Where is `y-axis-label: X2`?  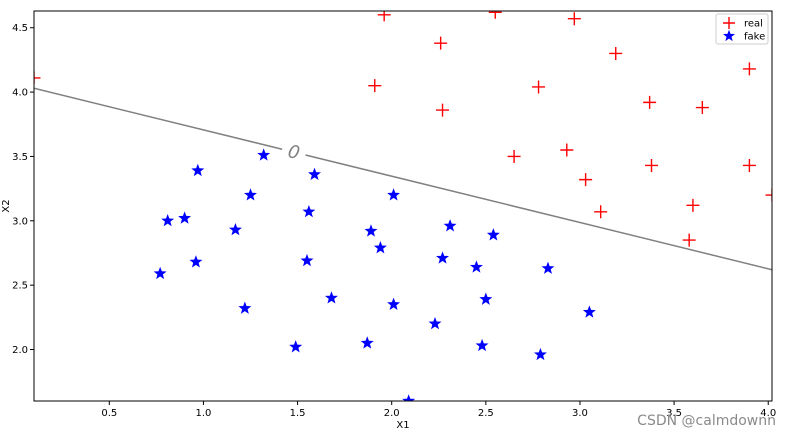 y-axis-label: X2 is located at coordinates (6, 205).